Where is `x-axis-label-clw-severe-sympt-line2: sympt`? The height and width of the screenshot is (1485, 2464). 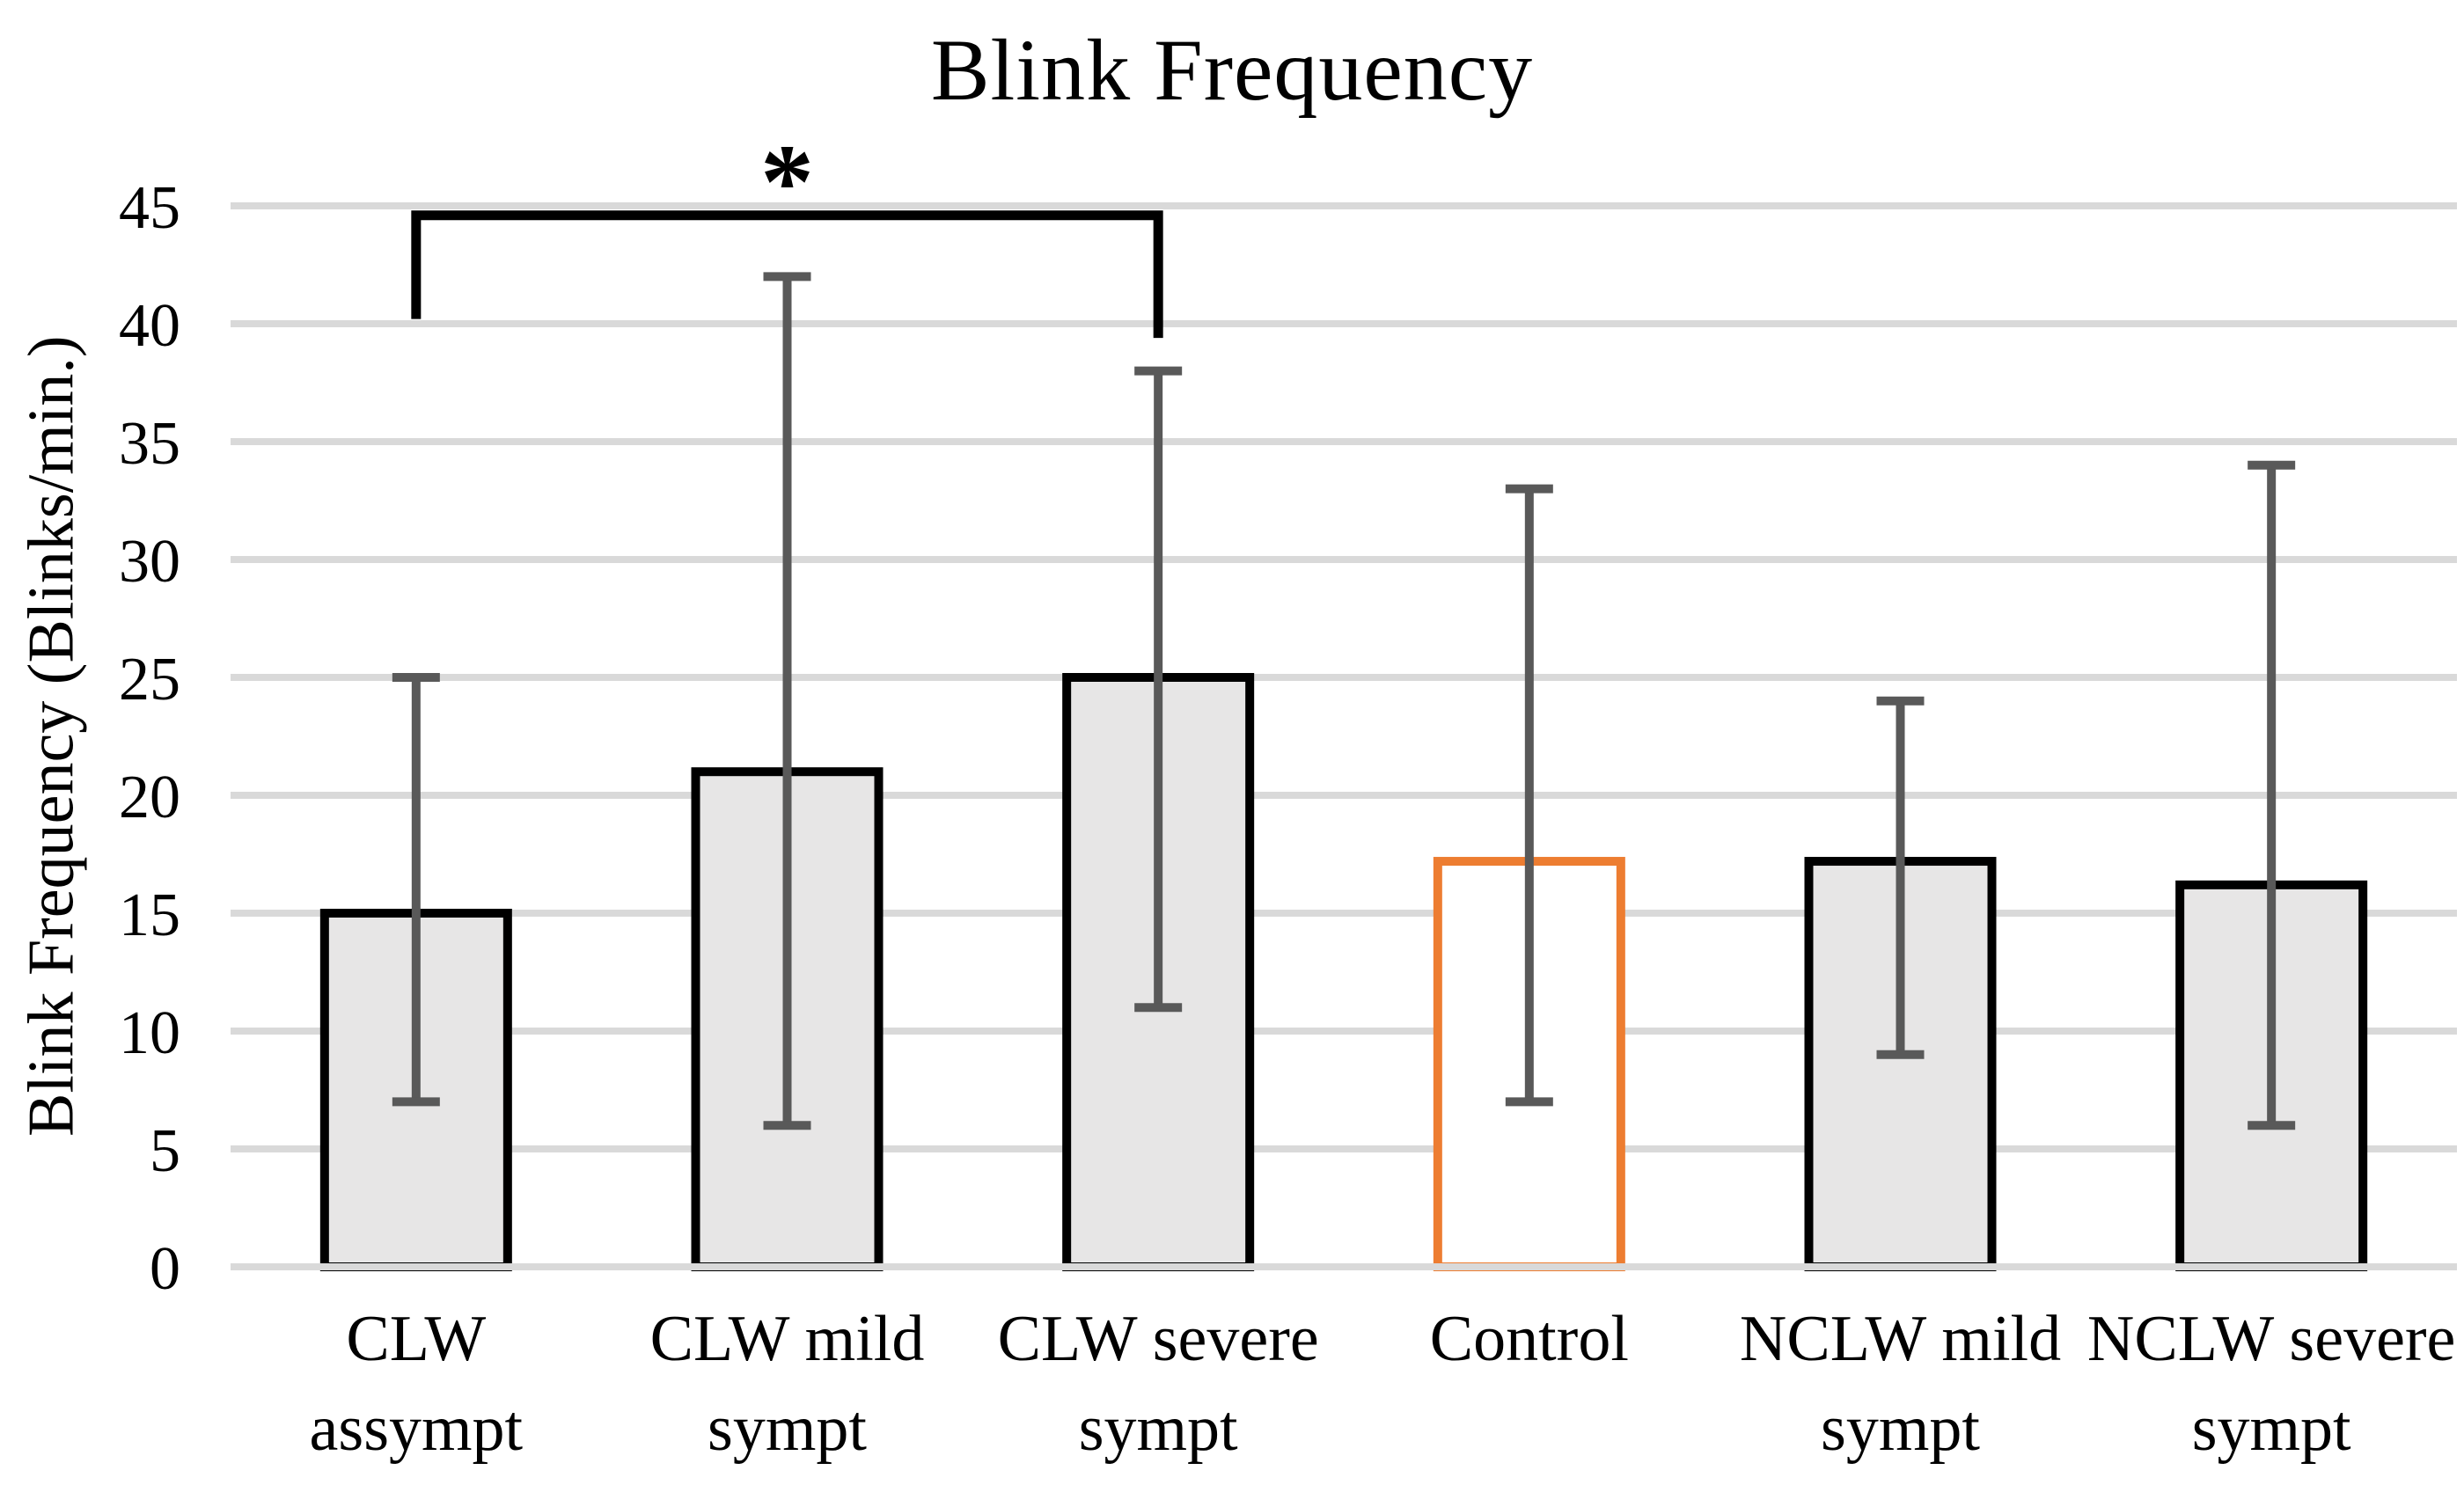
x-axis-label-clw-severe-sympt-line2: sympt is located at coordinates (1158, 1429).